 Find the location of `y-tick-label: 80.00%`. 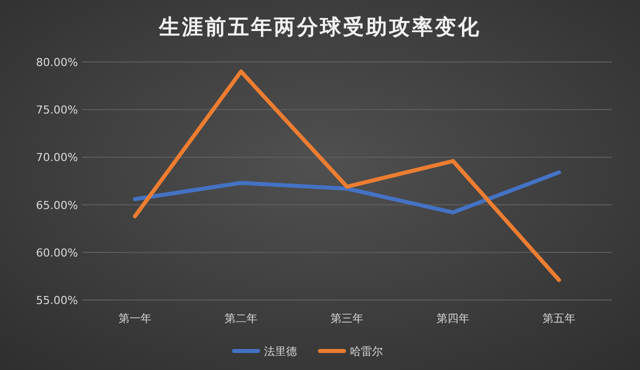

y-tick-label: 80.00% is located at coordinates (57, 62).